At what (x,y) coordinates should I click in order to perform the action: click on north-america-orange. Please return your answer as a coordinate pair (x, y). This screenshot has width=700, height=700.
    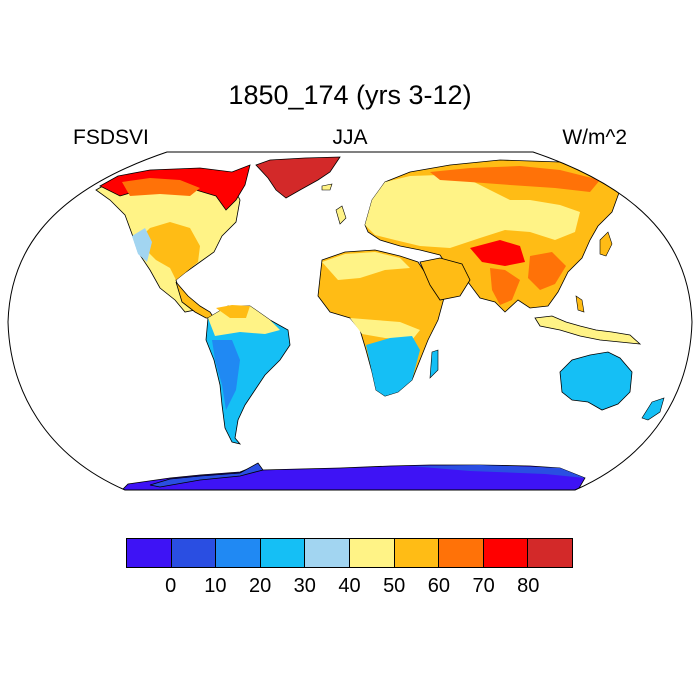
    Looking at the image, I should click on (170, 251).